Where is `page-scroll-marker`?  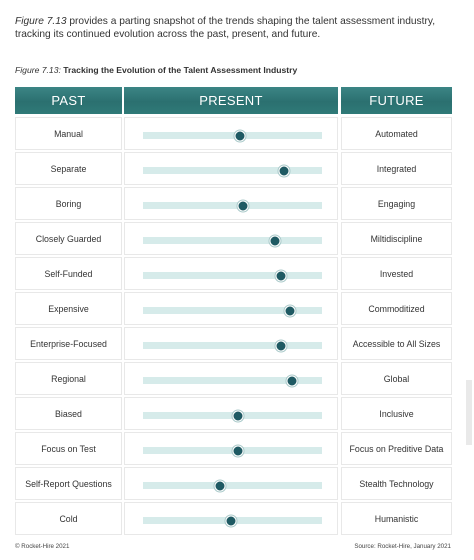 page-scroll-marker is located at coordinates (469, 412).